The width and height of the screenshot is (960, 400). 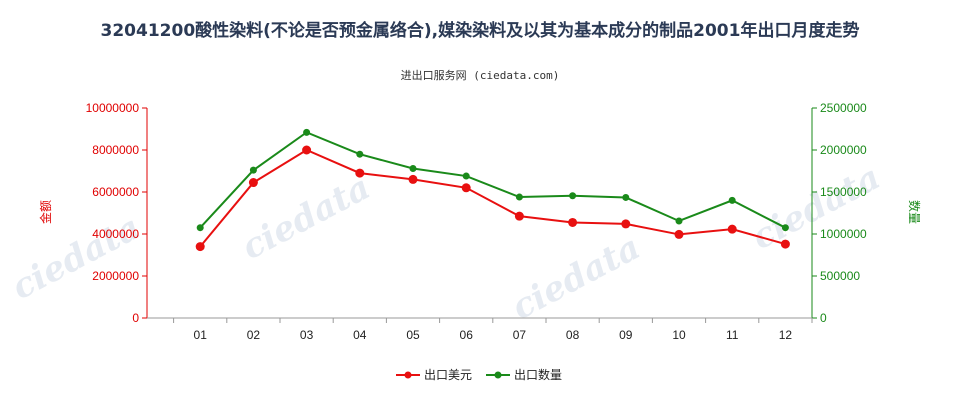 I want to click on x-tick-label: 12, so click(x=786, y=335).